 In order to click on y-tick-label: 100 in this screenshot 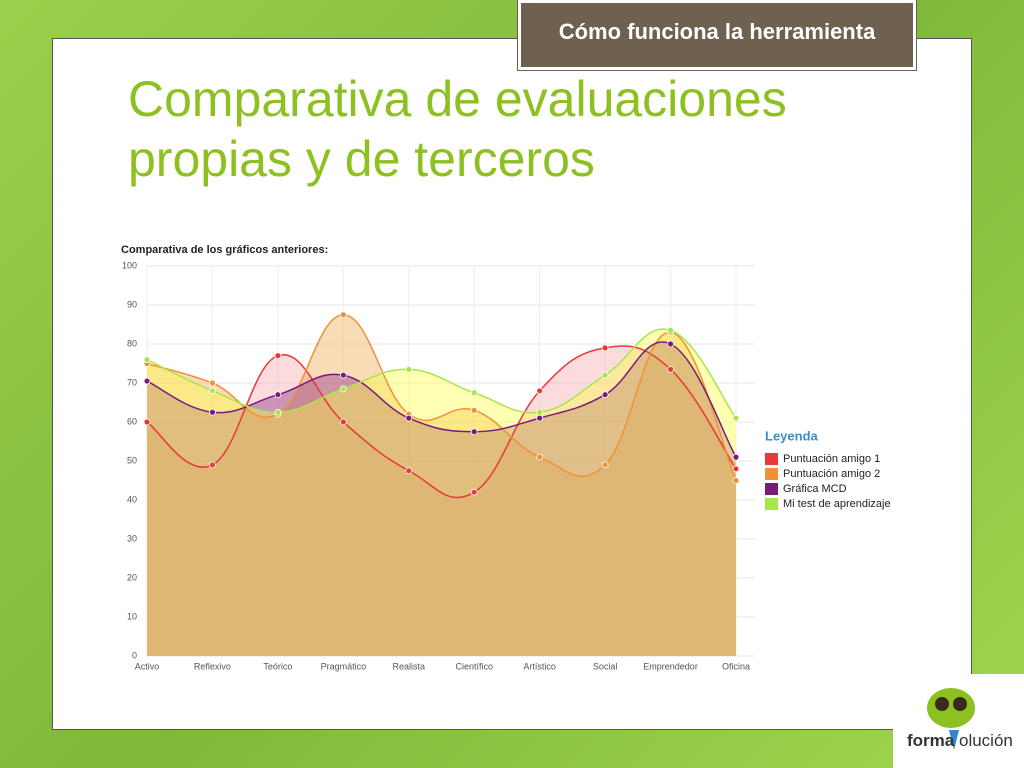, I will do `click(129, 265)`.